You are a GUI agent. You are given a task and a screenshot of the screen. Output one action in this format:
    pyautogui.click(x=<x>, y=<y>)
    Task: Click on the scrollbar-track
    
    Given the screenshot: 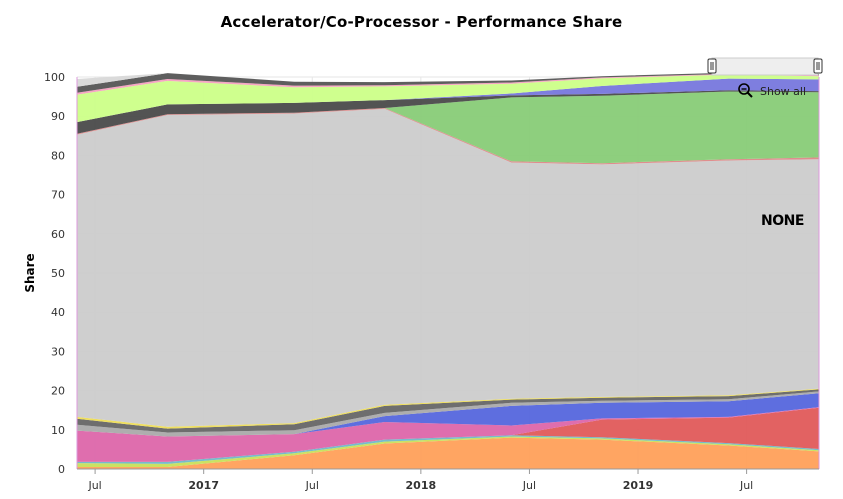 What is the action you would take?
    pyautogui.click(x=765, y=66)
    